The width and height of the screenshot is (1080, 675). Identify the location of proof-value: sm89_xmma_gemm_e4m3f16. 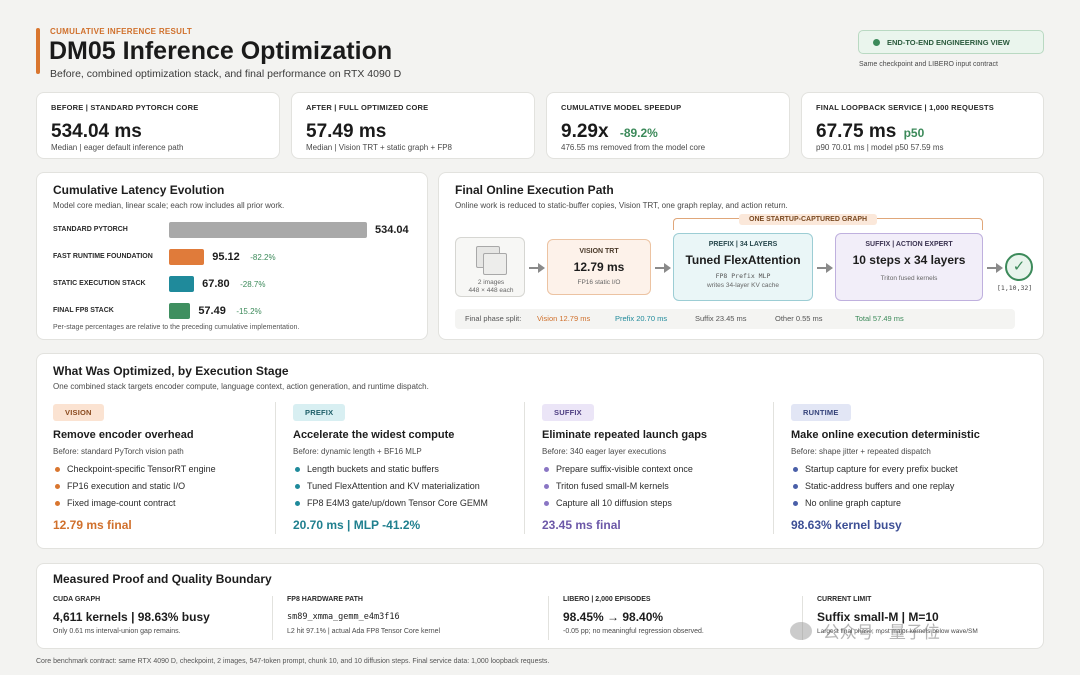
(343, 617).